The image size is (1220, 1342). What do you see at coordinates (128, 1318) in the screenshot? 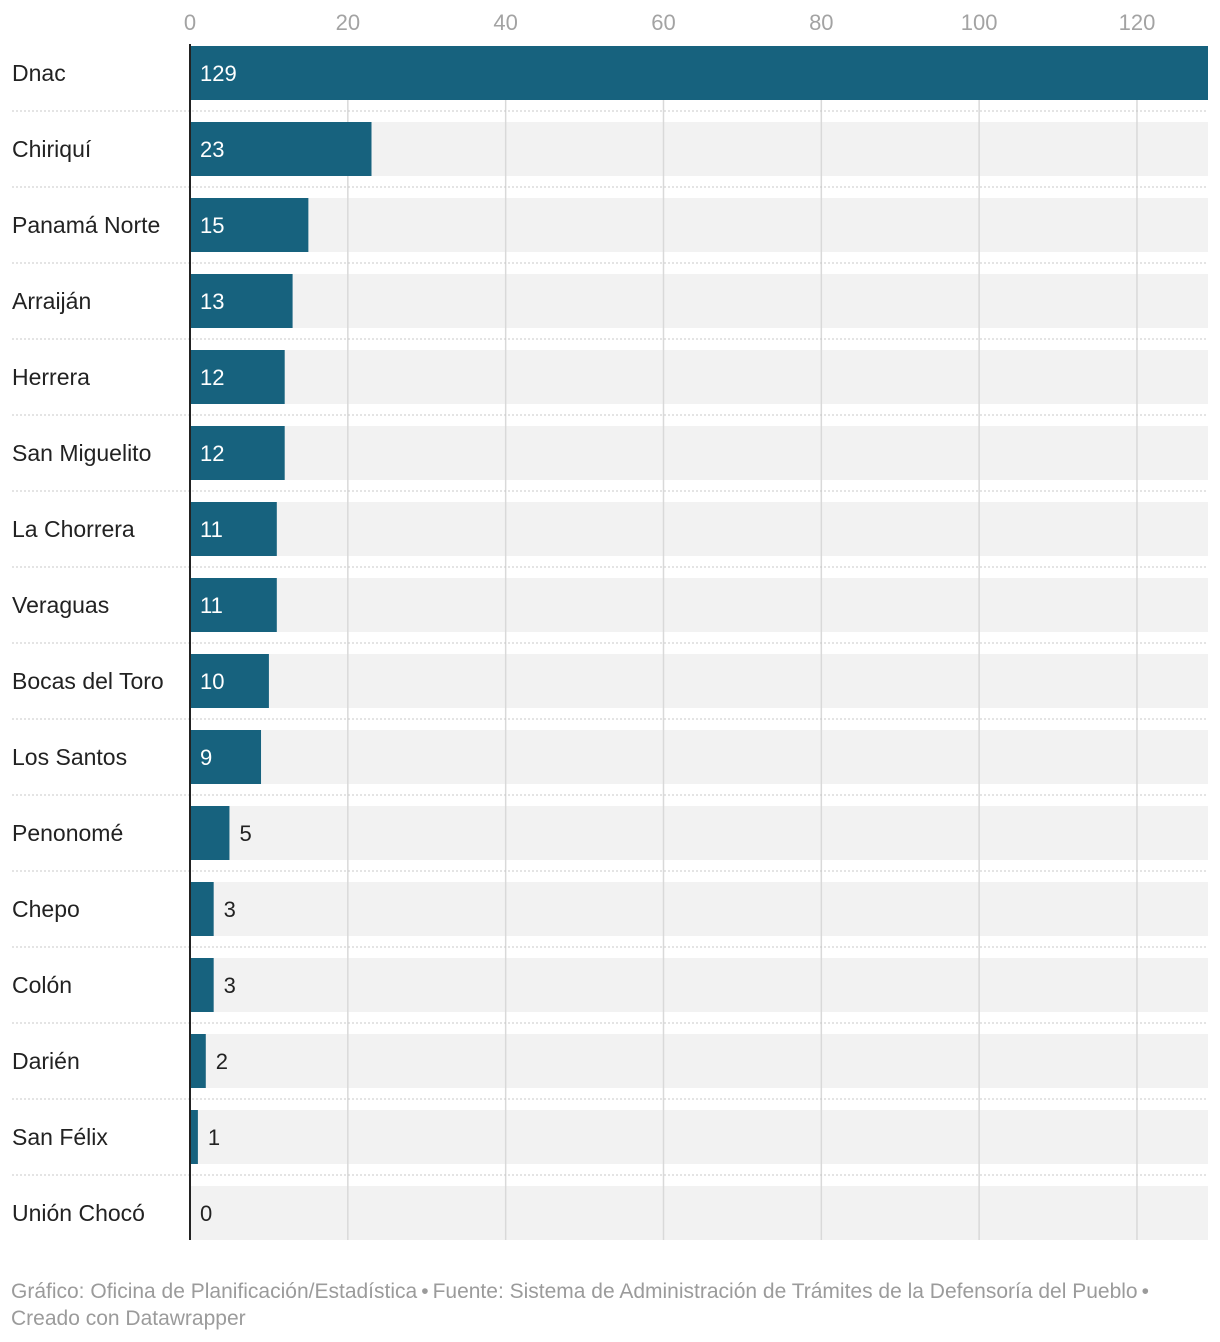
I see `footer-created-with: Creado con Datawrapper` at bounding box center [128, 1318].